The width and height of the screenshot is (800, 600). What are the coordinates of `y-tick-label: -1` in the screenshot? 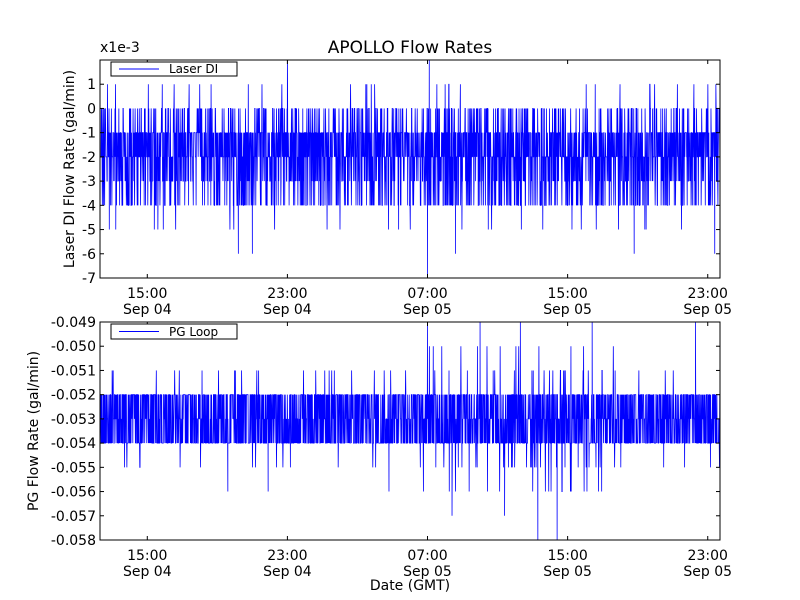 It's located at (89, 134).